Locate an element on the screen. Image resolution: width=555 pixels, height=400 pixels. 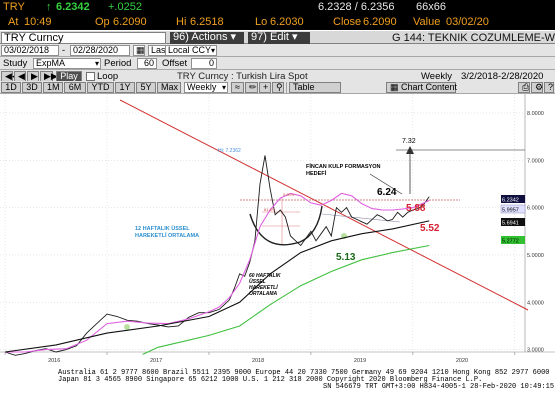
value-552-label: 5.52 is located at coordinates (430, 228).